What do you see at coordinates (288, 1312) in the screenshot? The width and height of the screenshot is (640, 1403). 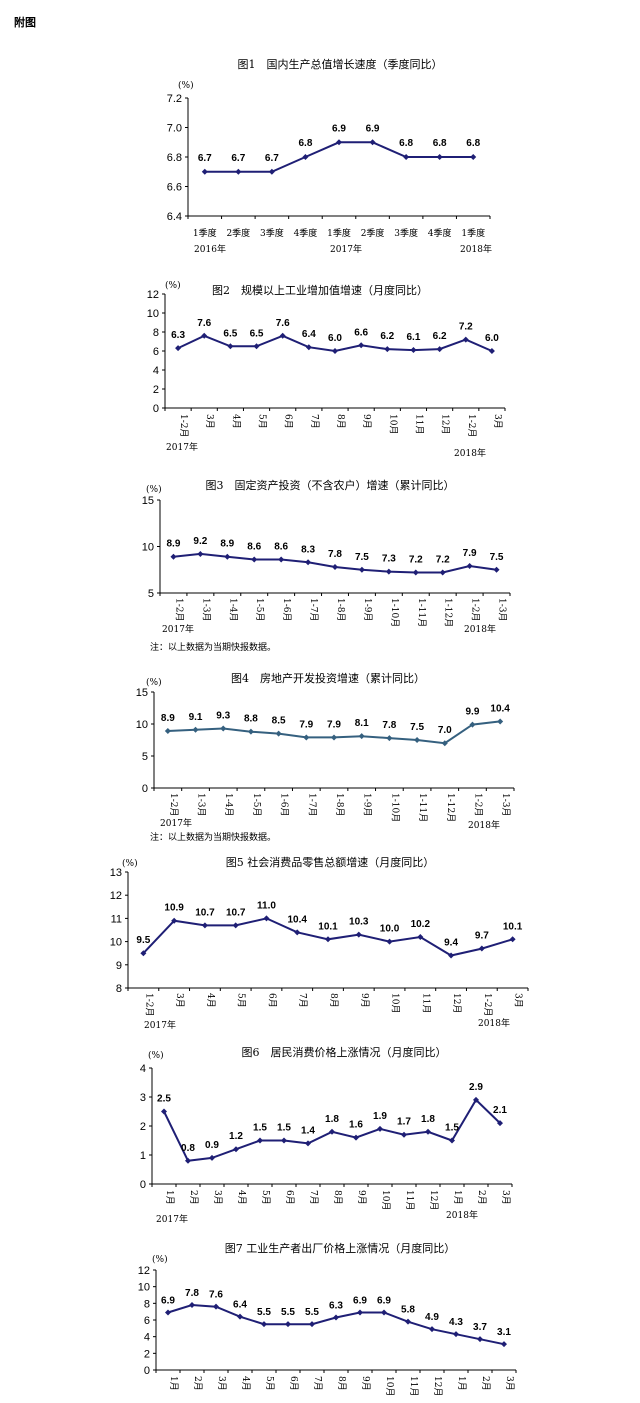 I see `data-label: 5.5` at bounding box center [288, 1312].